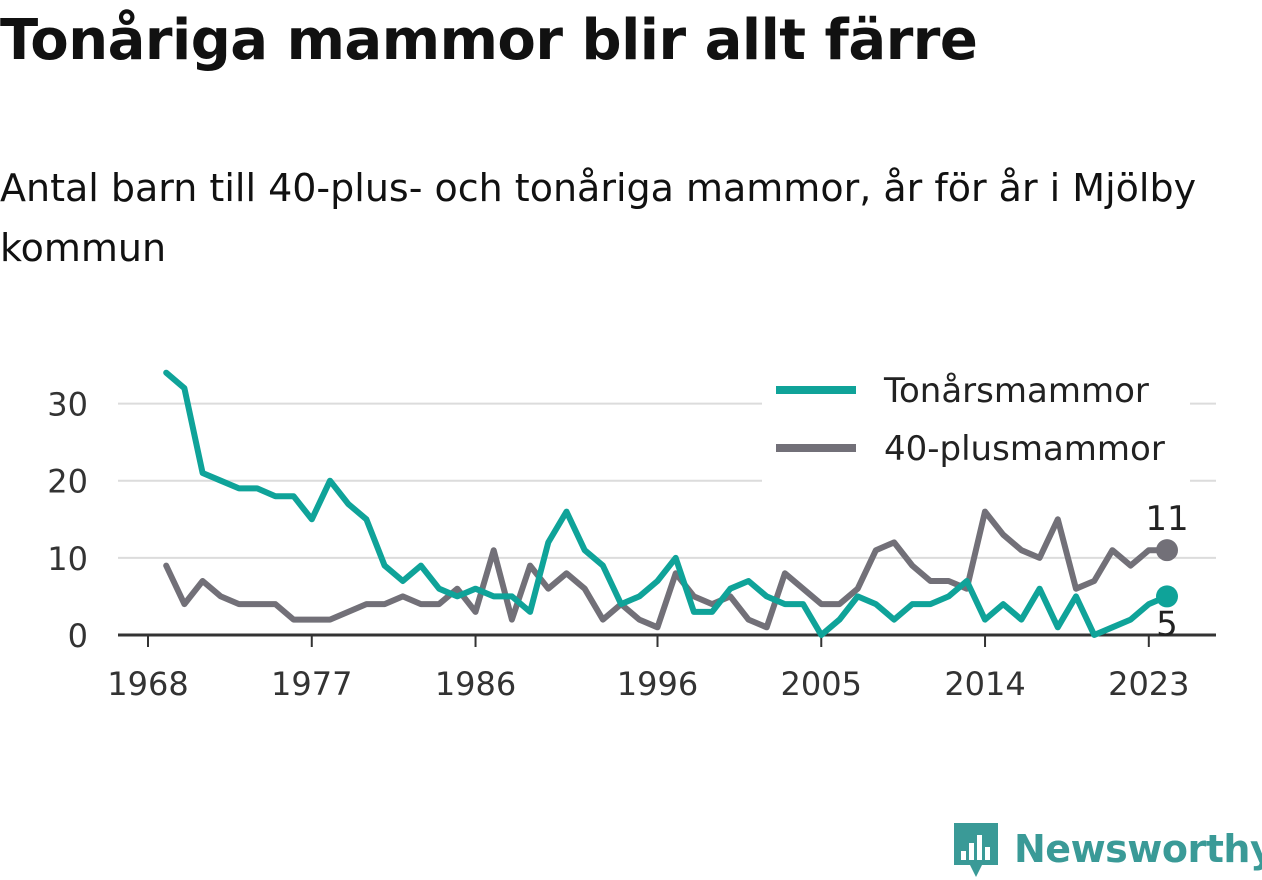 This screenshot has height=880, width=1262. Describe the element at coordinates (1138, 849) in the screenshot. I see `brand-name: Newsworthy` at that location.